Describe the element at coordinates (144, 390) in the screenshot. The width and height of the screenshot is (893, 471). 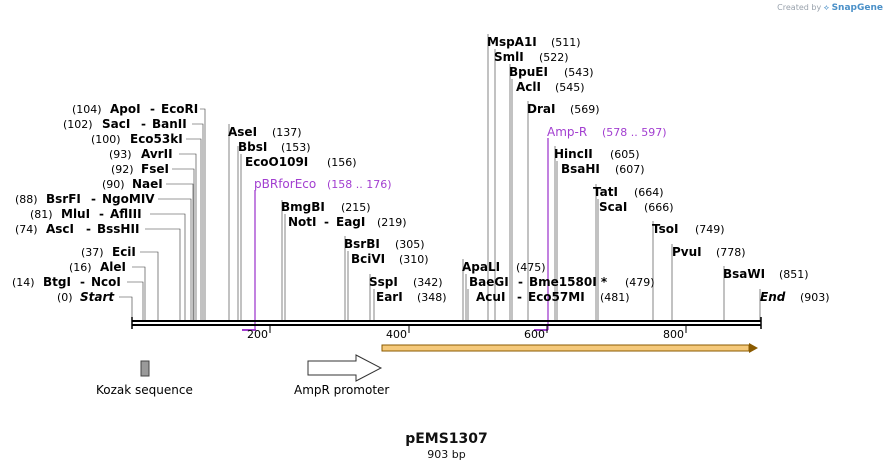
I see `kozak-label: Kozak sequence` at that location.